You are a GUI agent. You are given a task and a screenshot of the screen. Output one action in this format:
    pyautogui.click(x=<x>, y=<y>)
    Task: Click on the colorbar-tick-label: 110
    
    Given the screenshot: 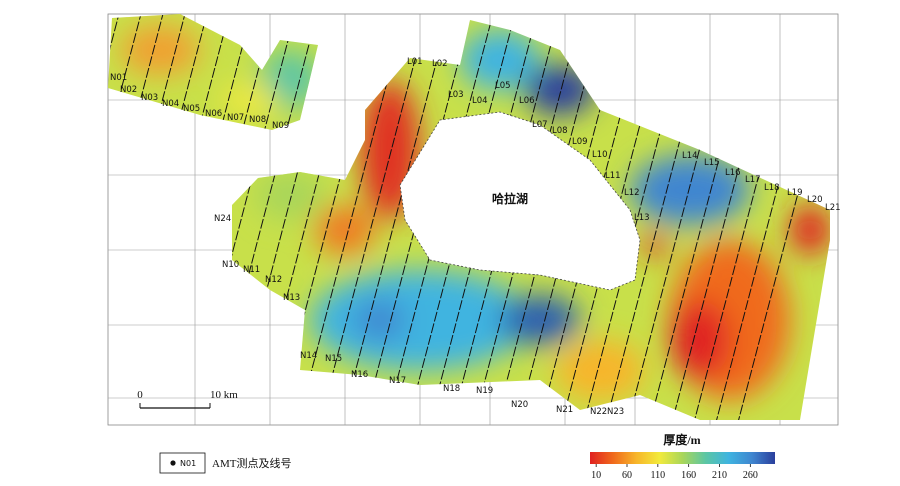 What is the action you would take?
    pyautogui.click(x=658, y=475)
    